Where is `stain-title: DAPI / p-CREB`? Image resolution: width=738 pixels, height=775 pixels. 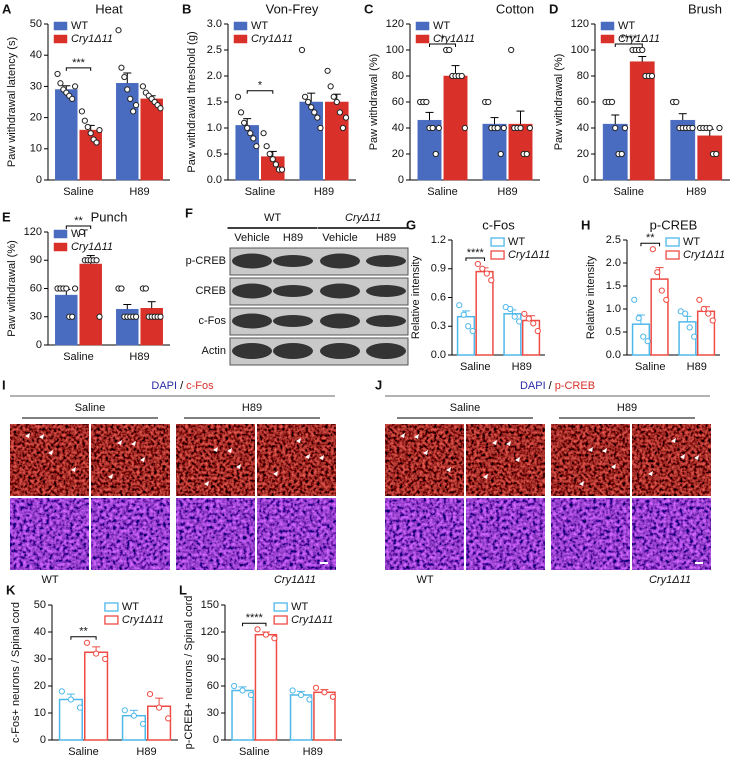
stain-title: DAPI / p-CREB is located at coordinates (557, 386).